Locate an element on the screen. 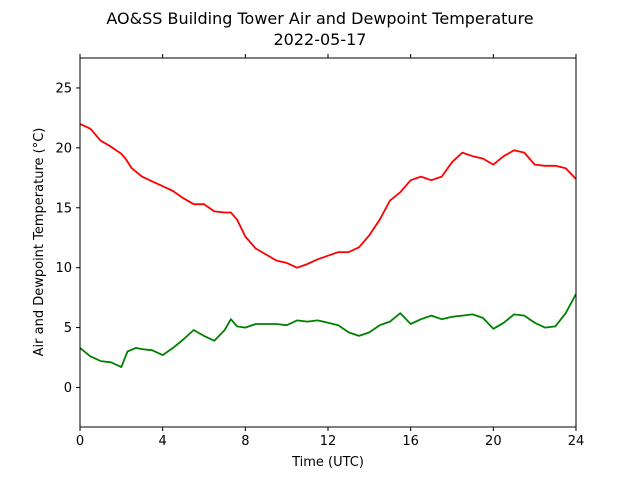 The height and width of the screenshot is (480, 640). chart-subtitle: 2022-05-17 is located at coordinates (320, 39).